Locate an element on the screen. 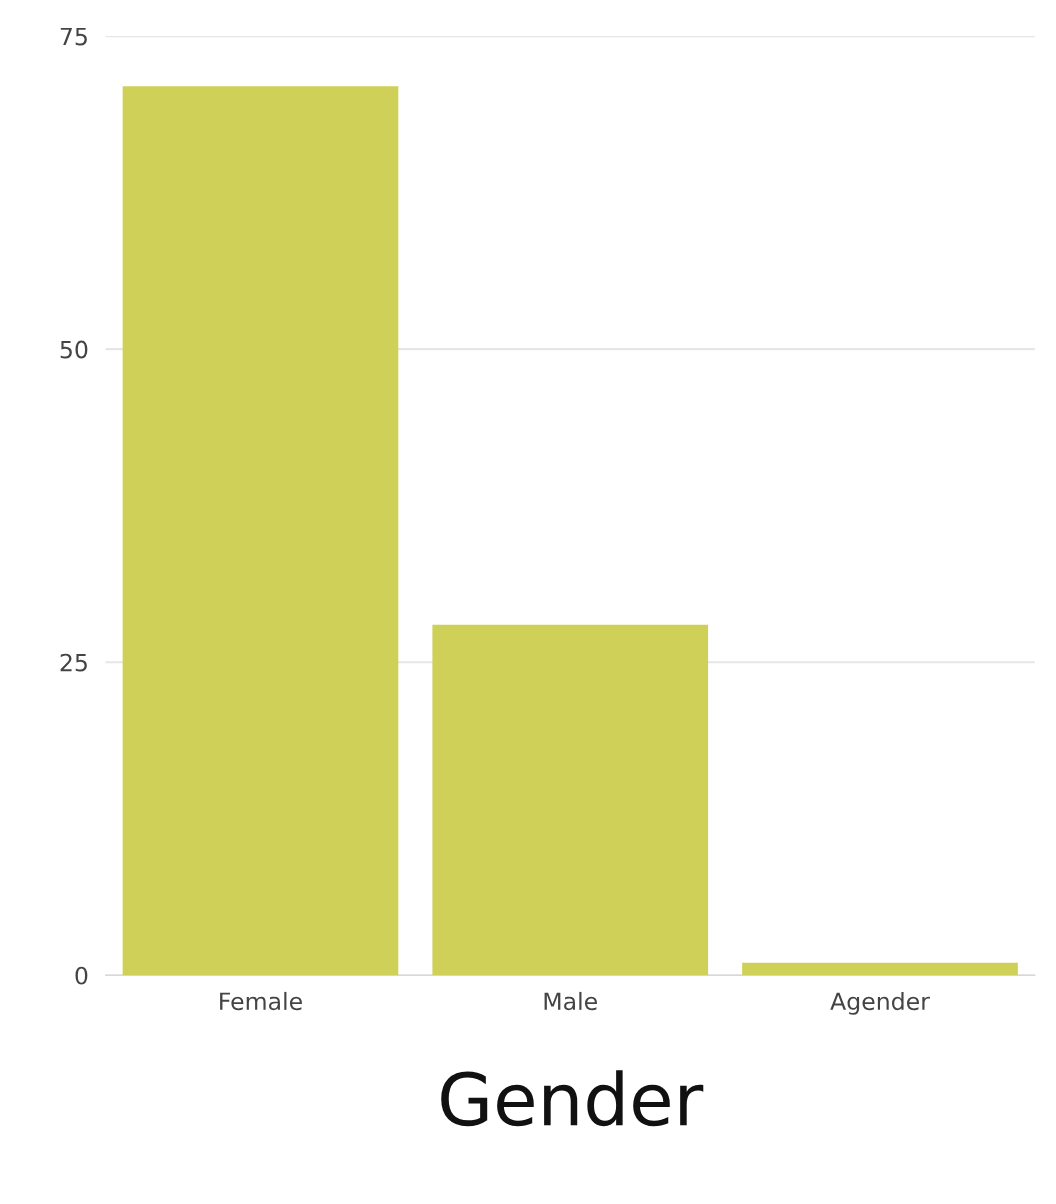 The width and height of the screenshot is (1056, 1204). x-tick-label: Female is located at coordinates (261, 1001).